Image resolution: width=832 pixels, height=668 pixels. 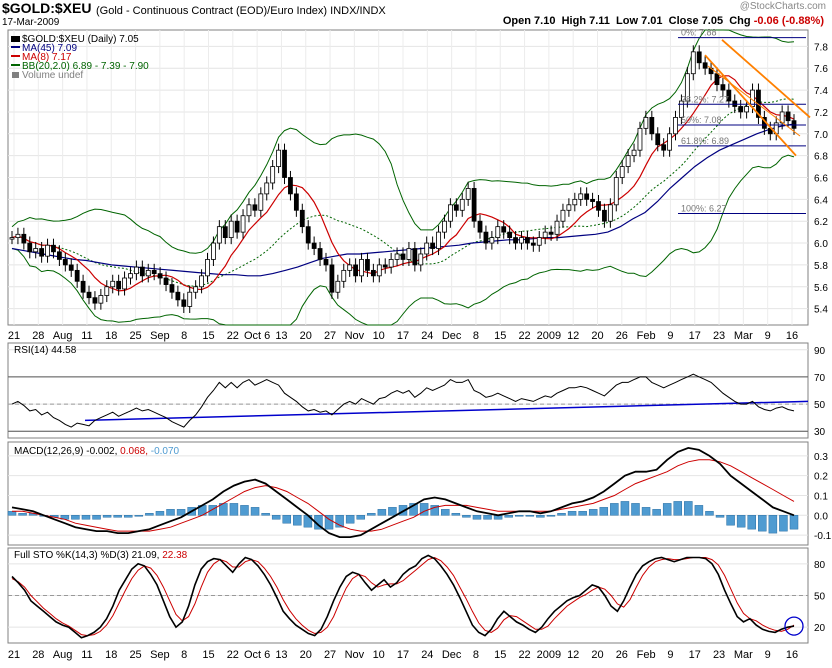 I want to click on sto-x-tick-label: 23, so click(x=719, y=655).